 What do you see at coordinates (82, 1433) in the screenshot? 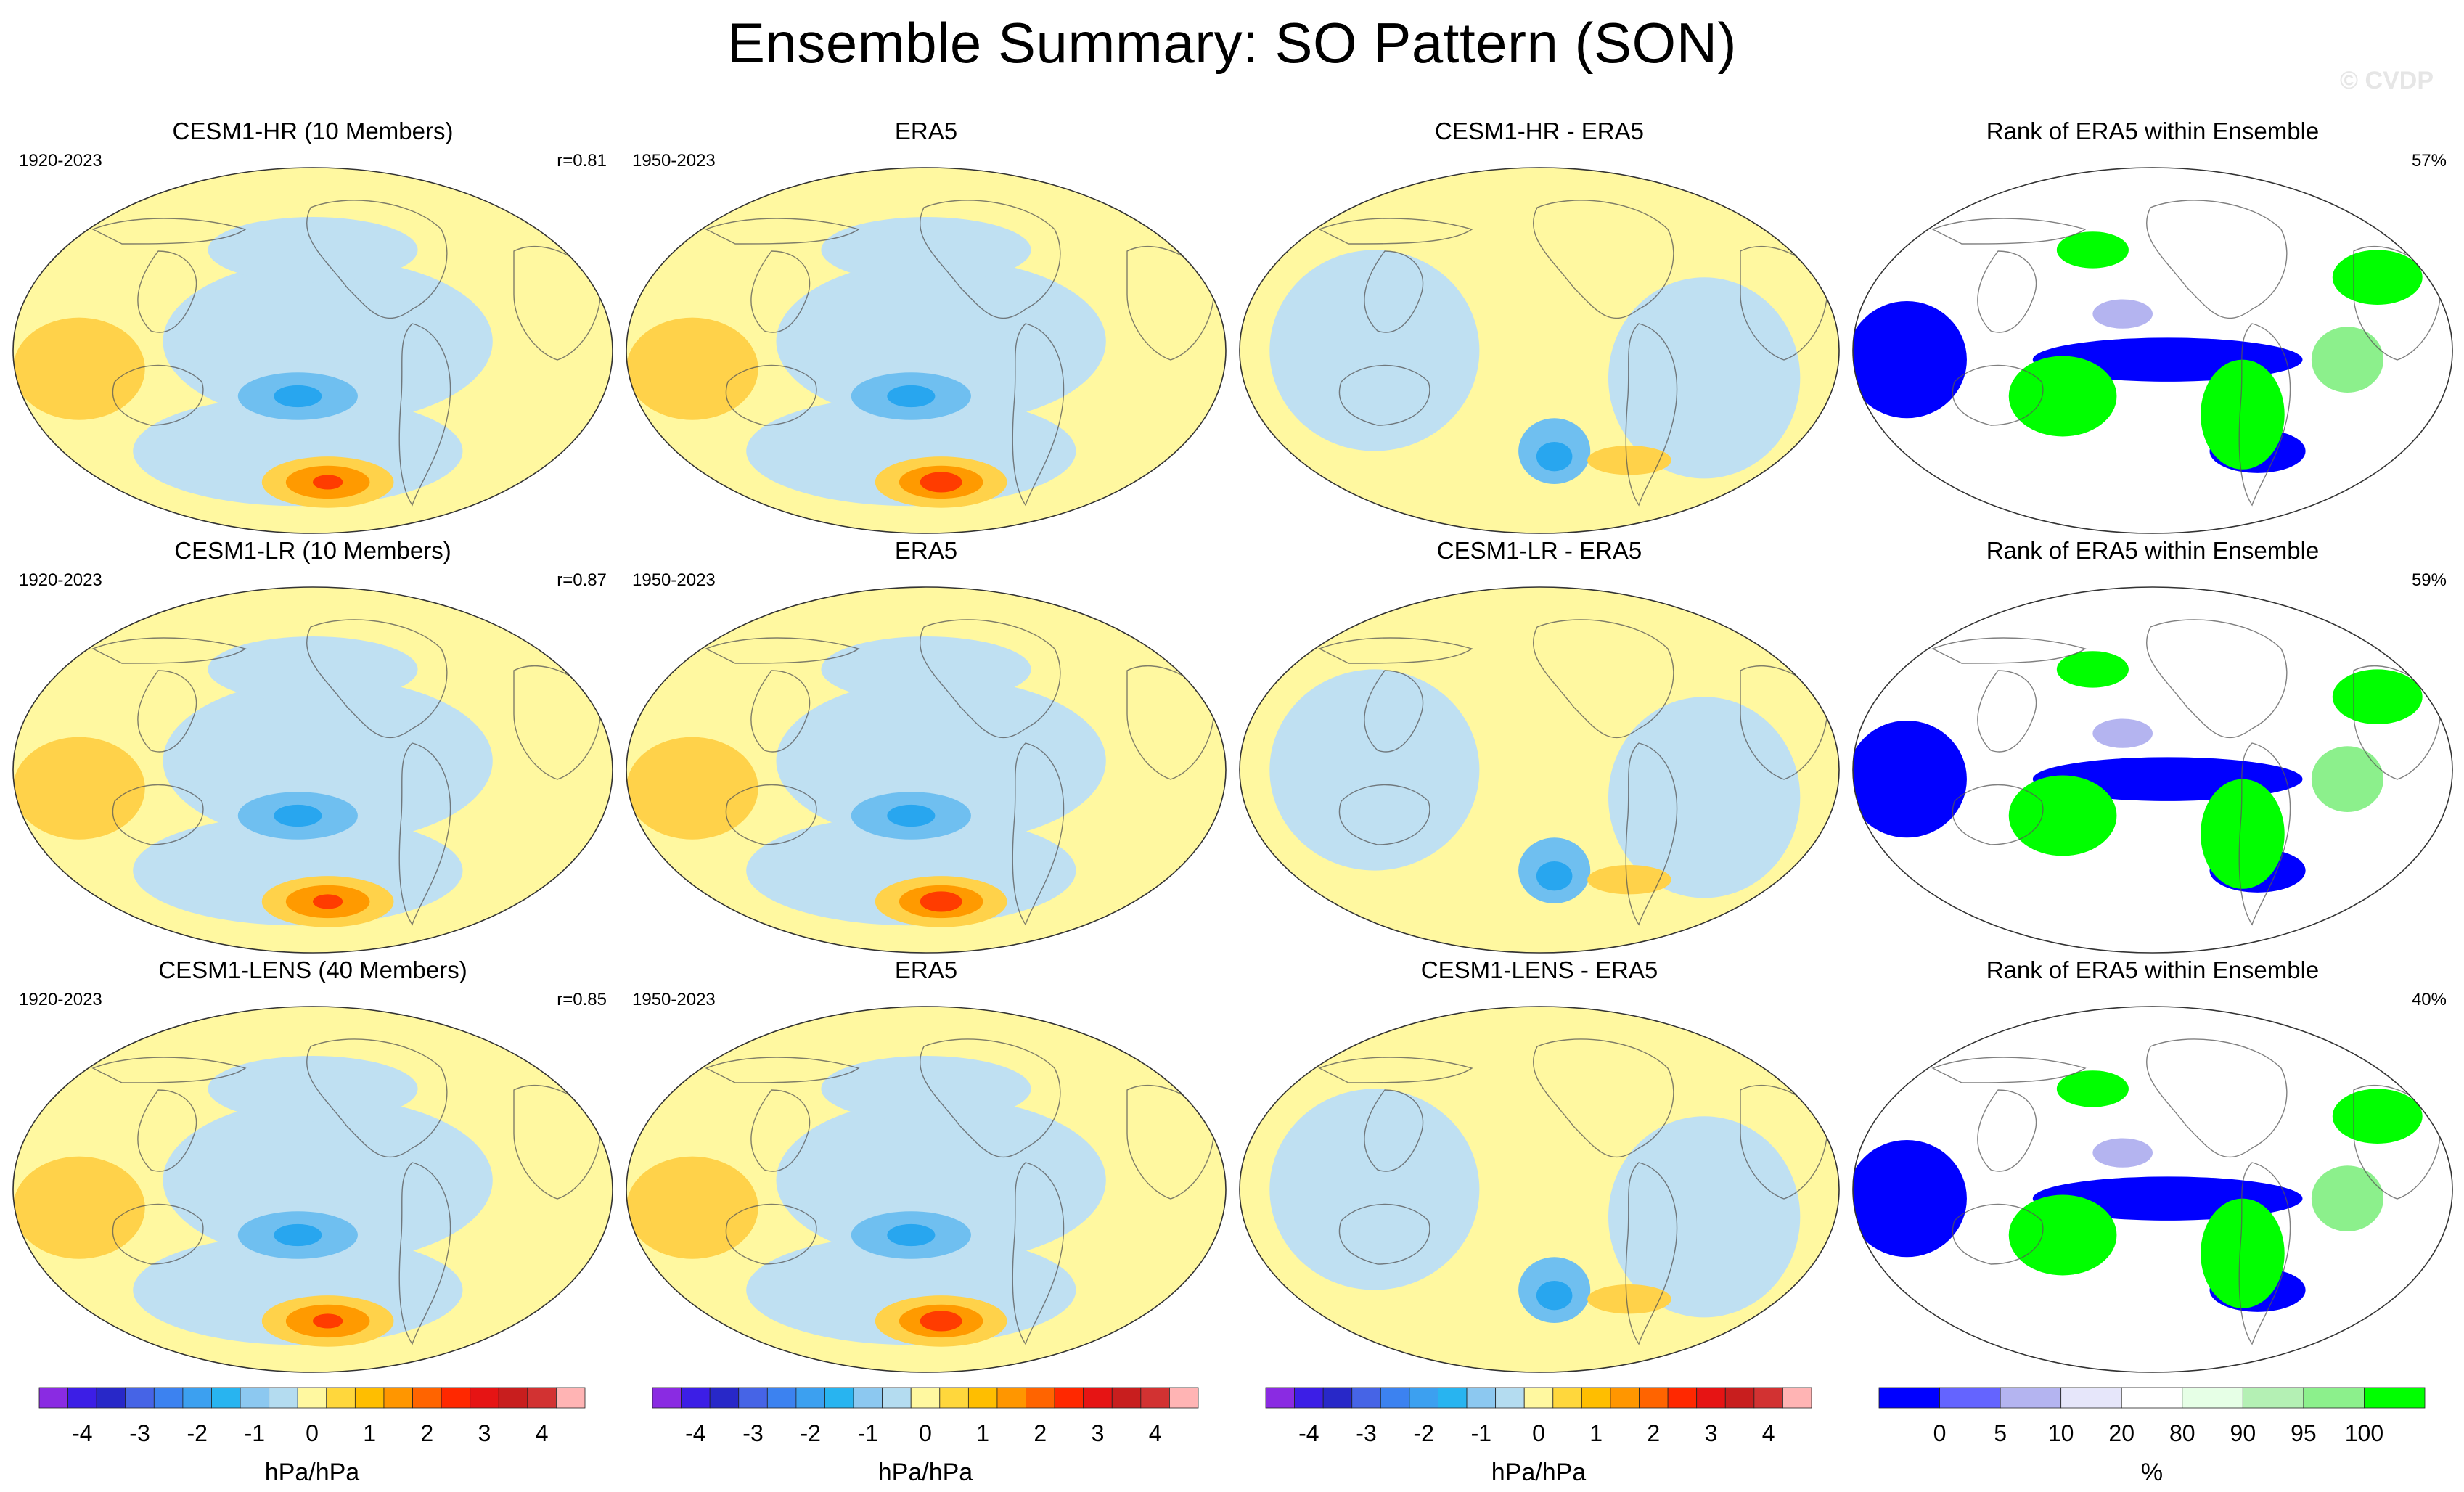
I see `colorbar-tick-label: -4` at bounding box center [82, 1433].